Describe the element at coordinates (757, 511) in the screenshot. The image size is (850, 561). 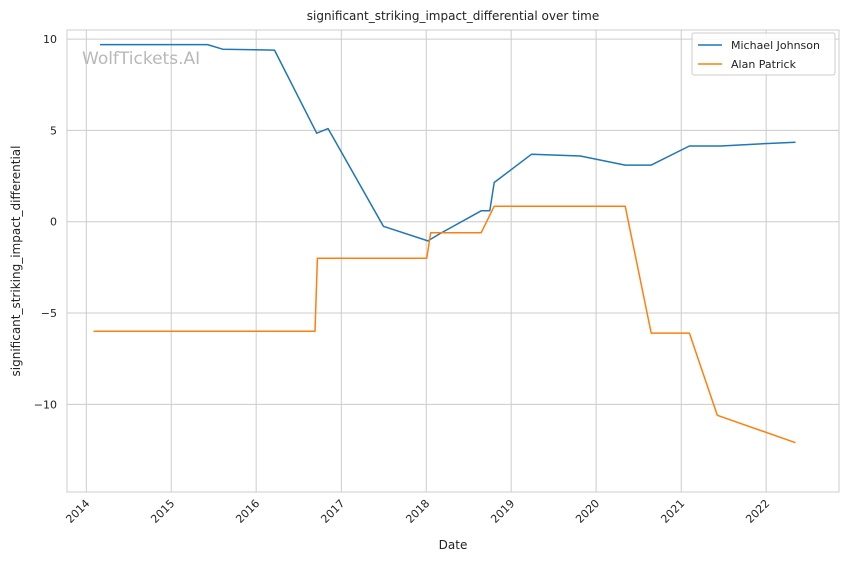
I see `x-tick-label-2022: 2022` at that location.